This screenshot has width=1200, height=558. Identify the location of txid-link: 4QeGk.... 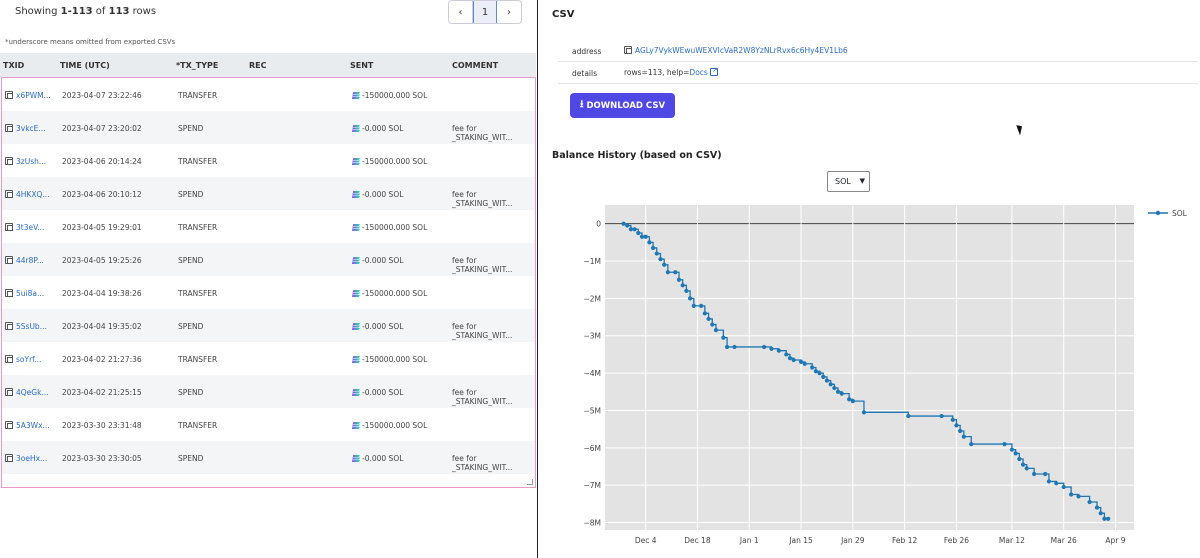
(32, 392).